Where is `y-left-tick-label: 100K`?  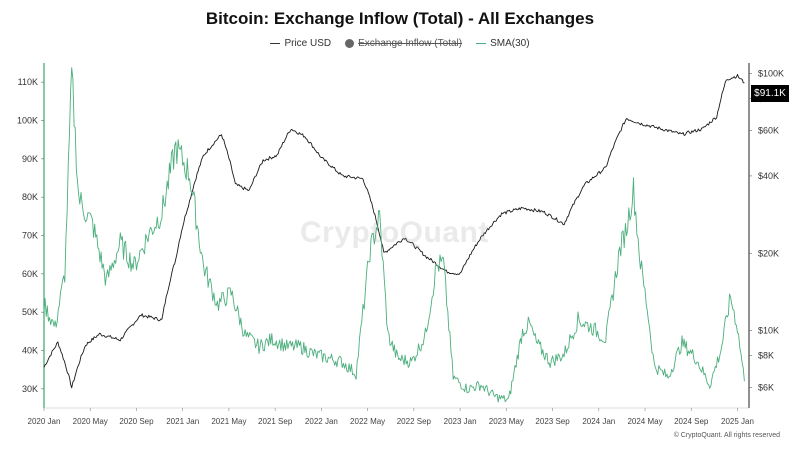
y-left-tick-label: 100K is located at coordinates (27, 121).